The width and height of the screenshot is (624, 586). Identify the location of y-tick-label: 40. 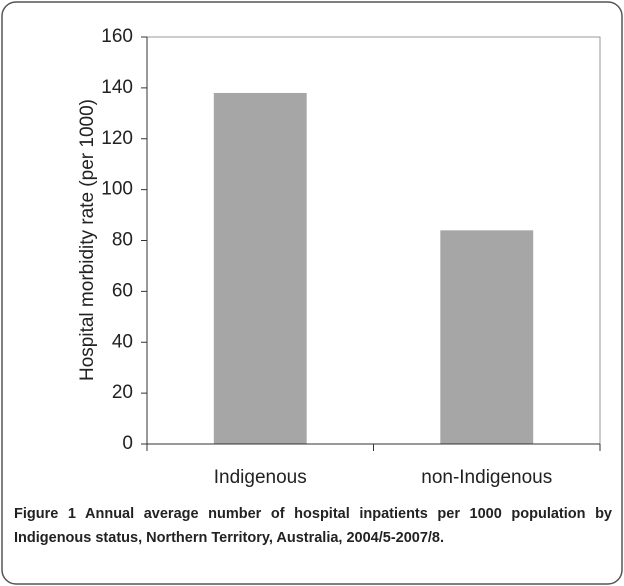
(122, 341).